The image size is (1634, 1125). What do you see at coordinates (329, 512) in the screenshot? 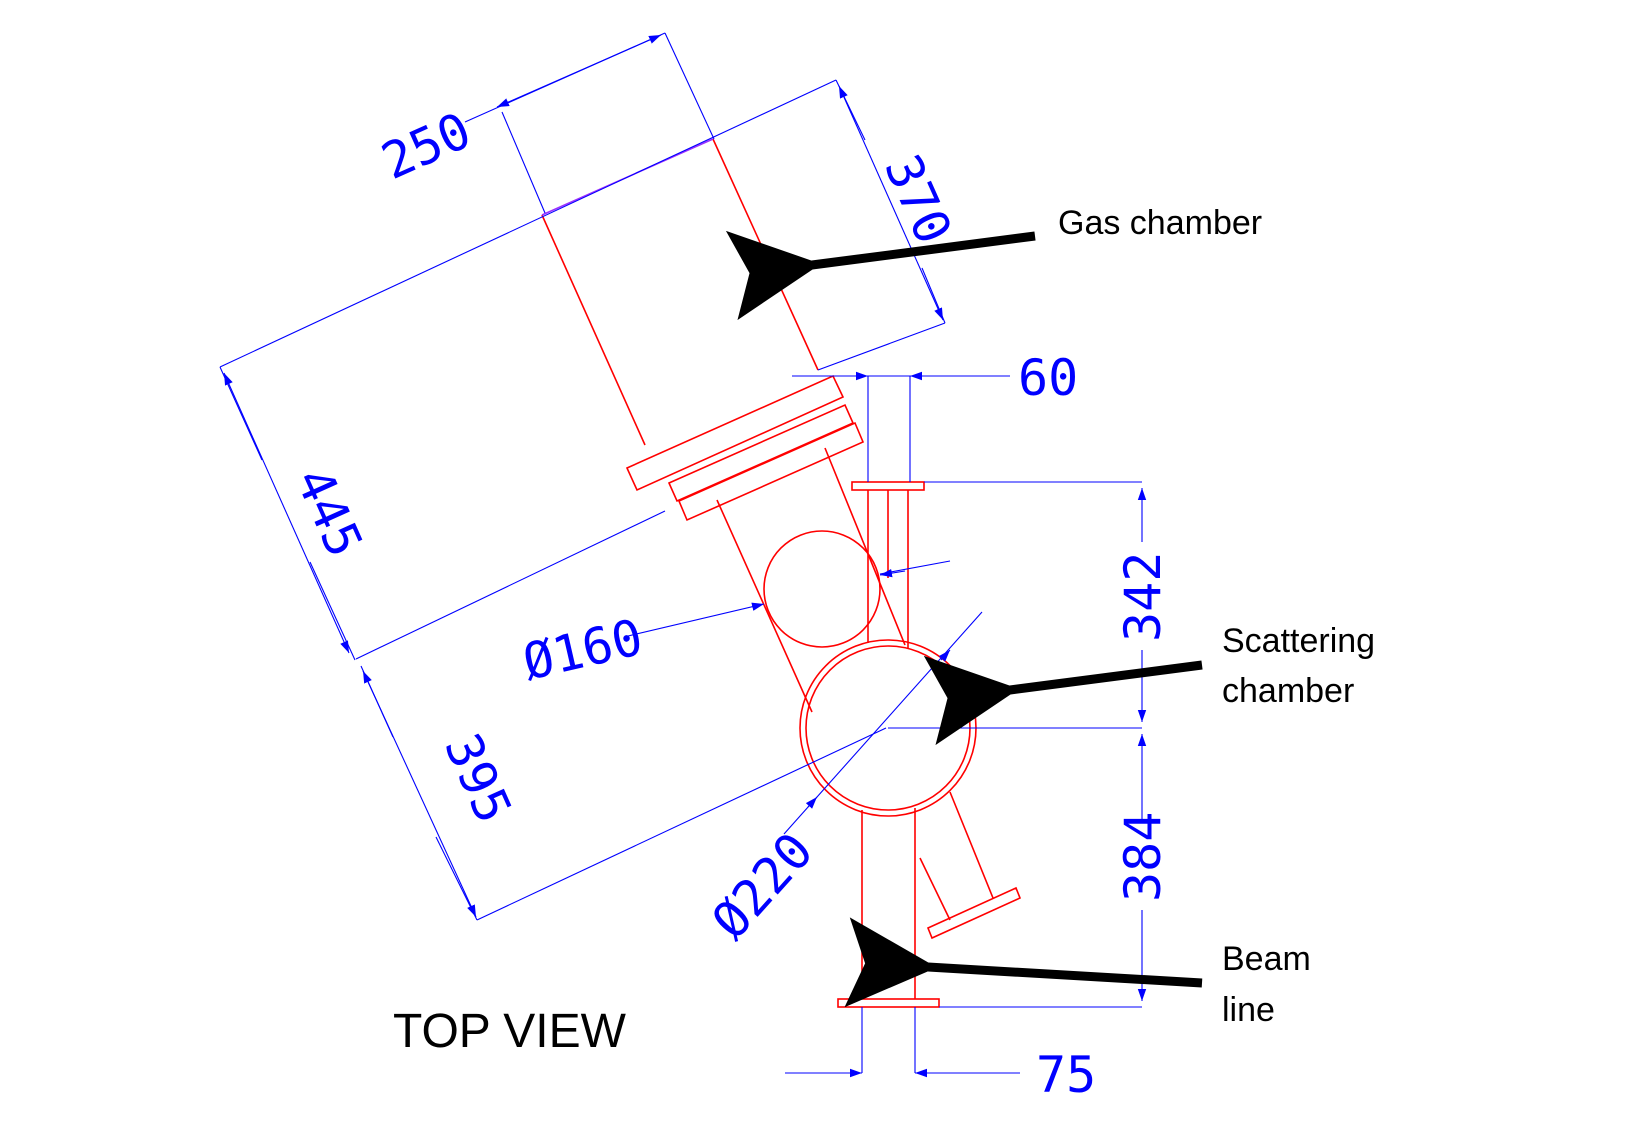
I see `dim-445: 445` at bounding box center [329, 512].